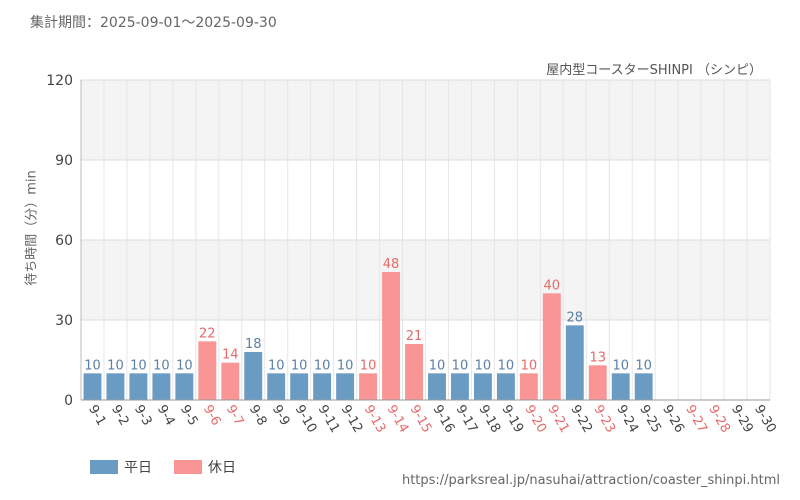 This screenshot has height=500, width=800. Describe the element at coordinates (391, 264) in the screenshot. I see `bar-value-label: 48` at that location.